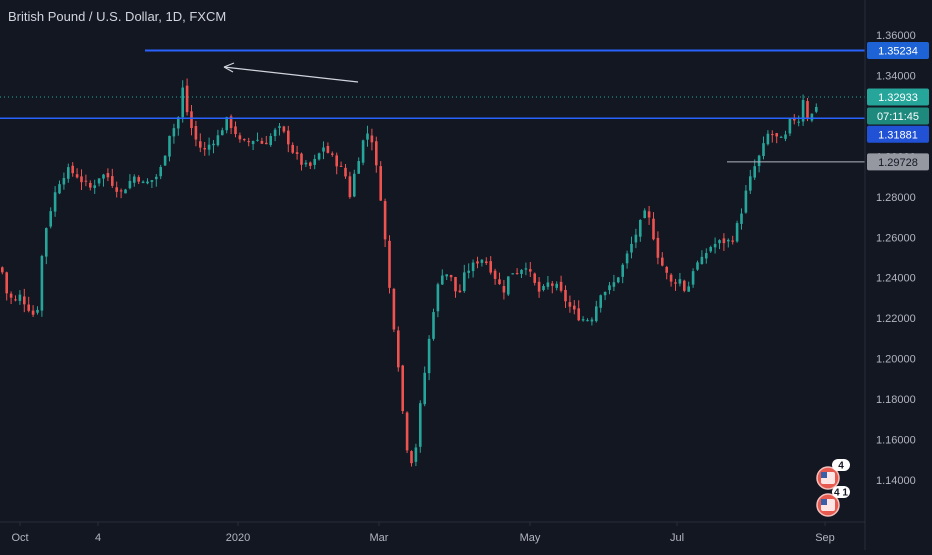 The width and height of the screenshot is (932, 555). Describe the element at coordinates (677, 538) in the screenshot. I see `time-tick-label: Jul` at that location.